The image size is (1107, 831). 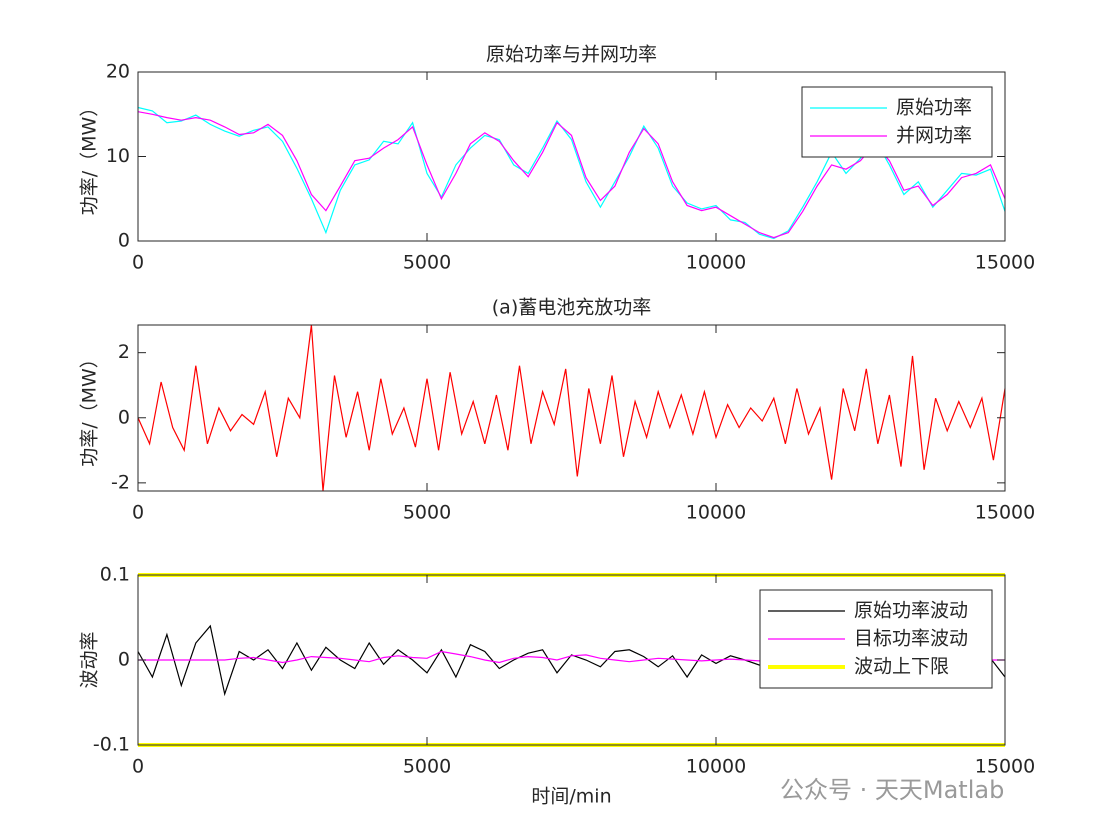 I want to click on watermark: 公众号 · 天天Matlab, so click(x=892, y=790).